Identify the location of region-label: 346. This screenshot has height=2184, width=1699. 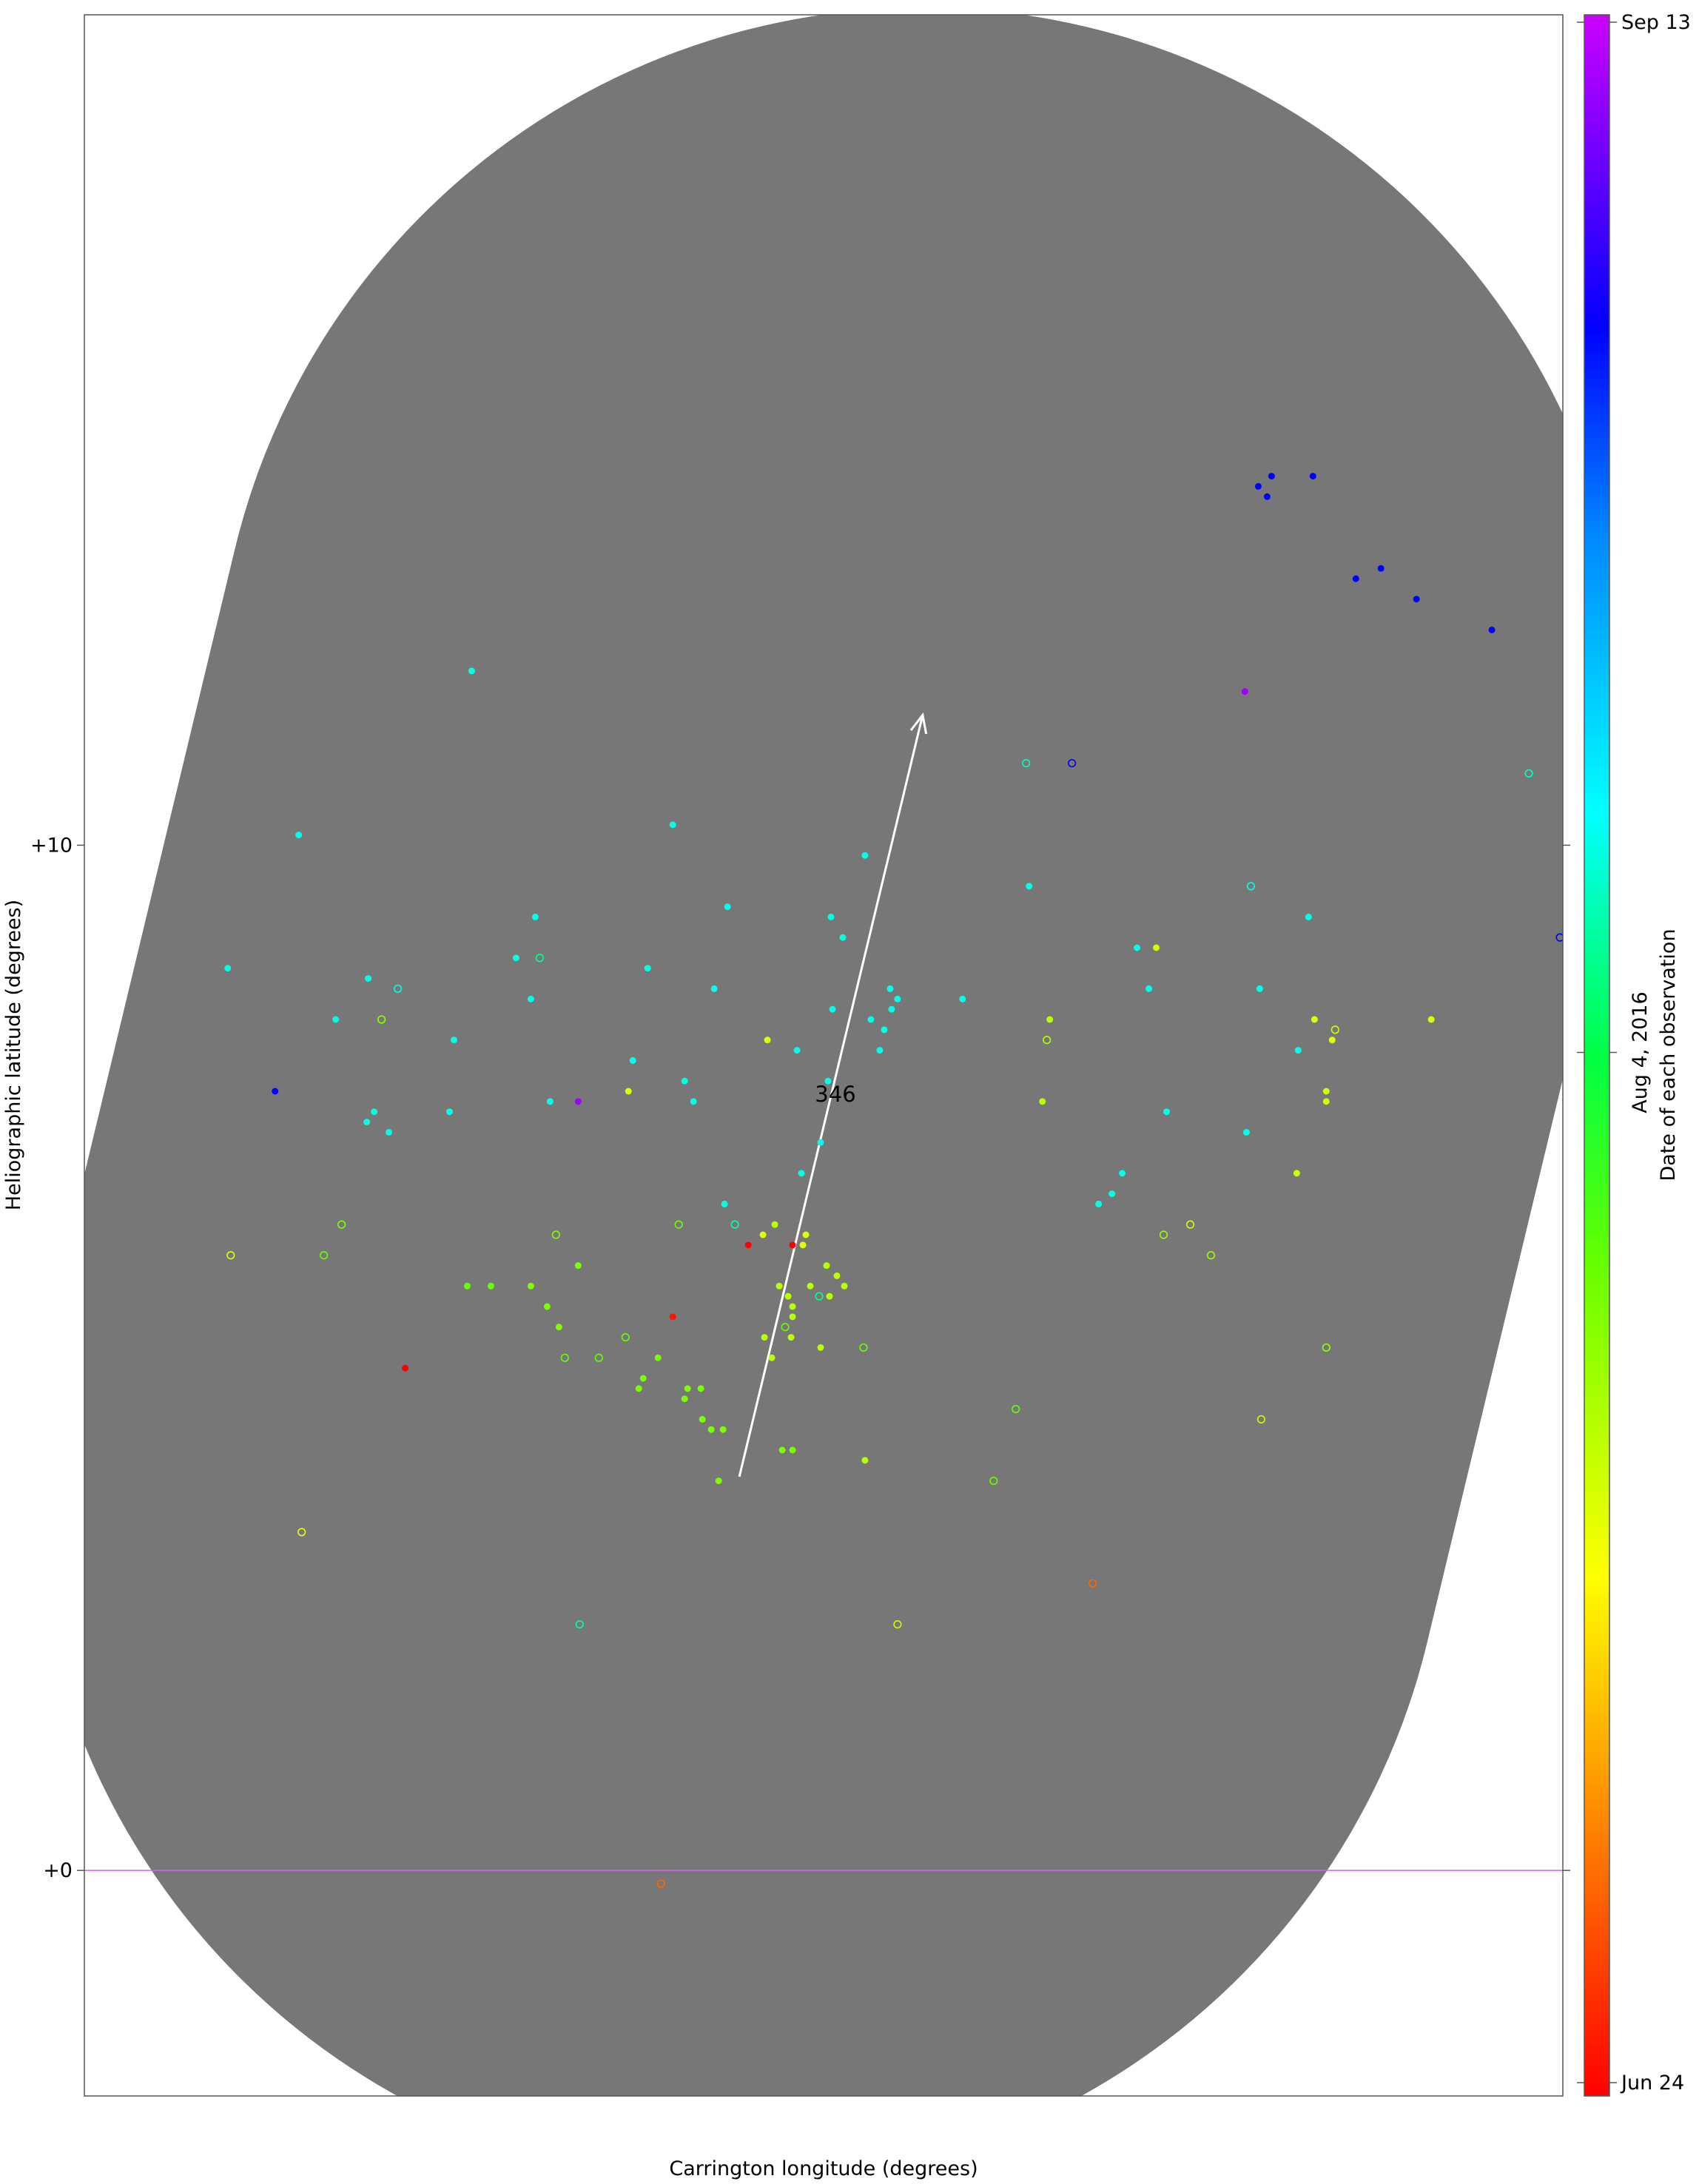
(835, 1095).